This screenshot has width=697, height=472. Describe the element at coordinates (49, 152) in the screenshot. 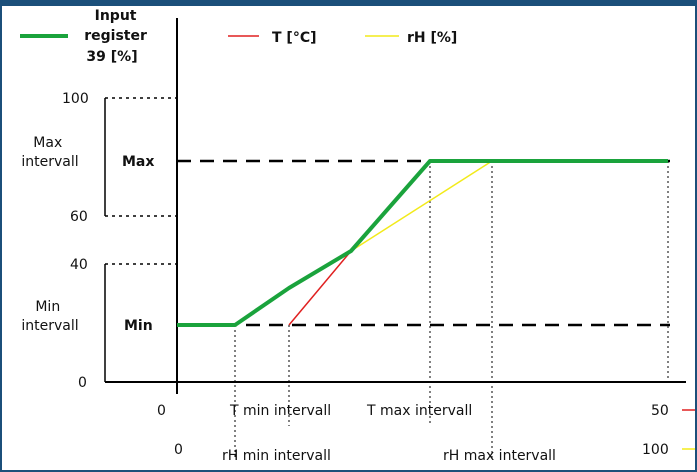

I see `max-interval-label: Max intervall` at that location.